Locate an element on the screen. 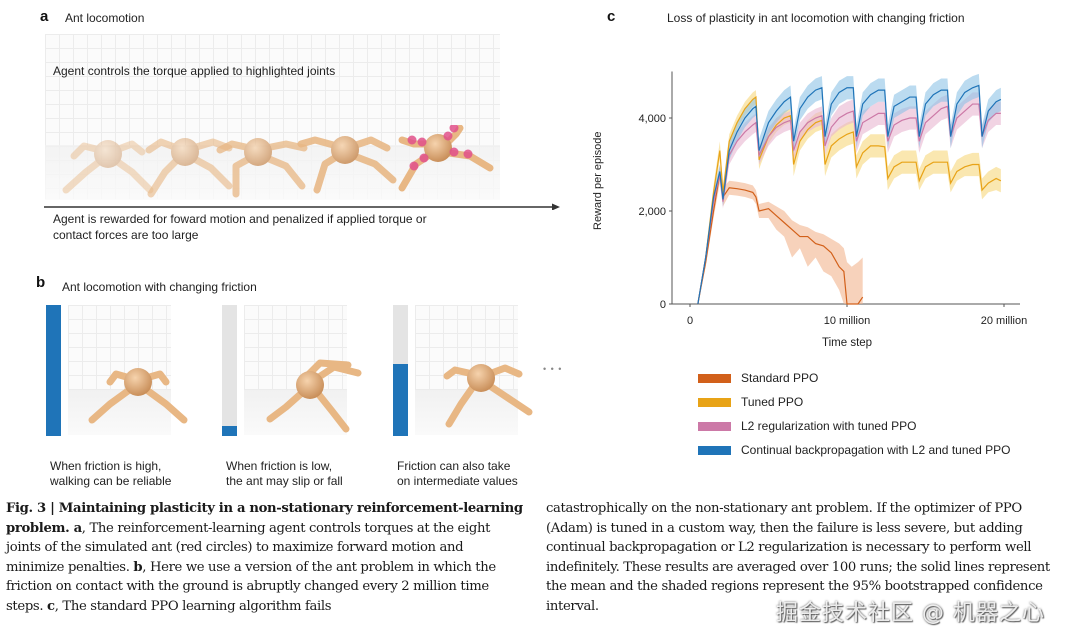 This screenshot has width=1080, height=639. panel-c-letter: c is located at coordinates (611, 16).